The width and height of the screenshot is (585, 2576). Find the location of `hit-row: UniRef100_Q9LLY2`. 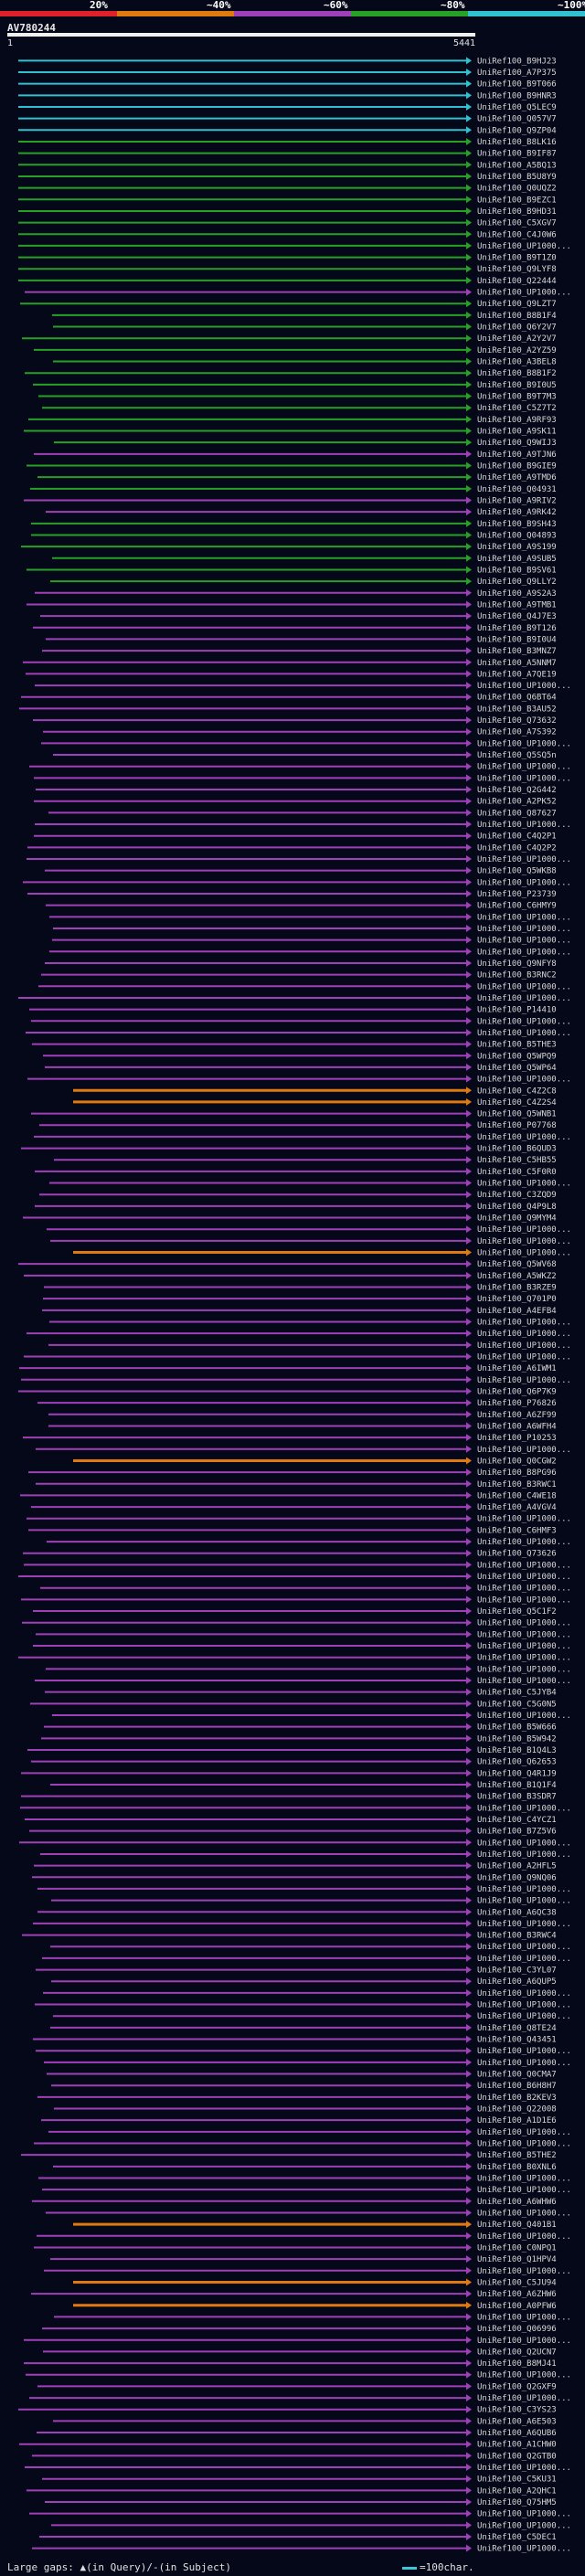

hit-row: UniRef100_Q9LLY2 is located at coordinates (303, 582).